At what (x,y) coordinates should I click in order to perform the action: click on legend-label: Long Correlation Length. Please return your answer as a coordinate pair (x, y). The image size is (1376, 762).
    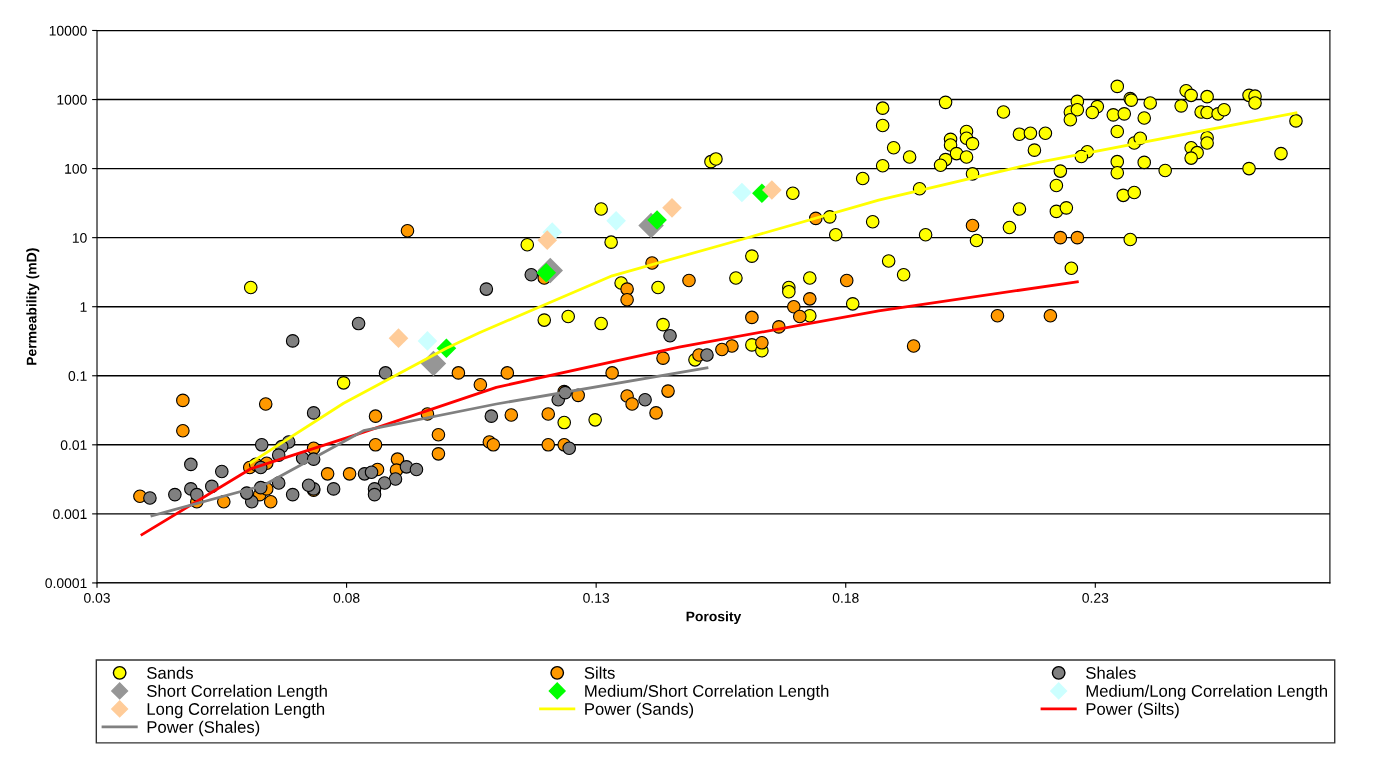
    Looking at the image, I should click on (236, 710).